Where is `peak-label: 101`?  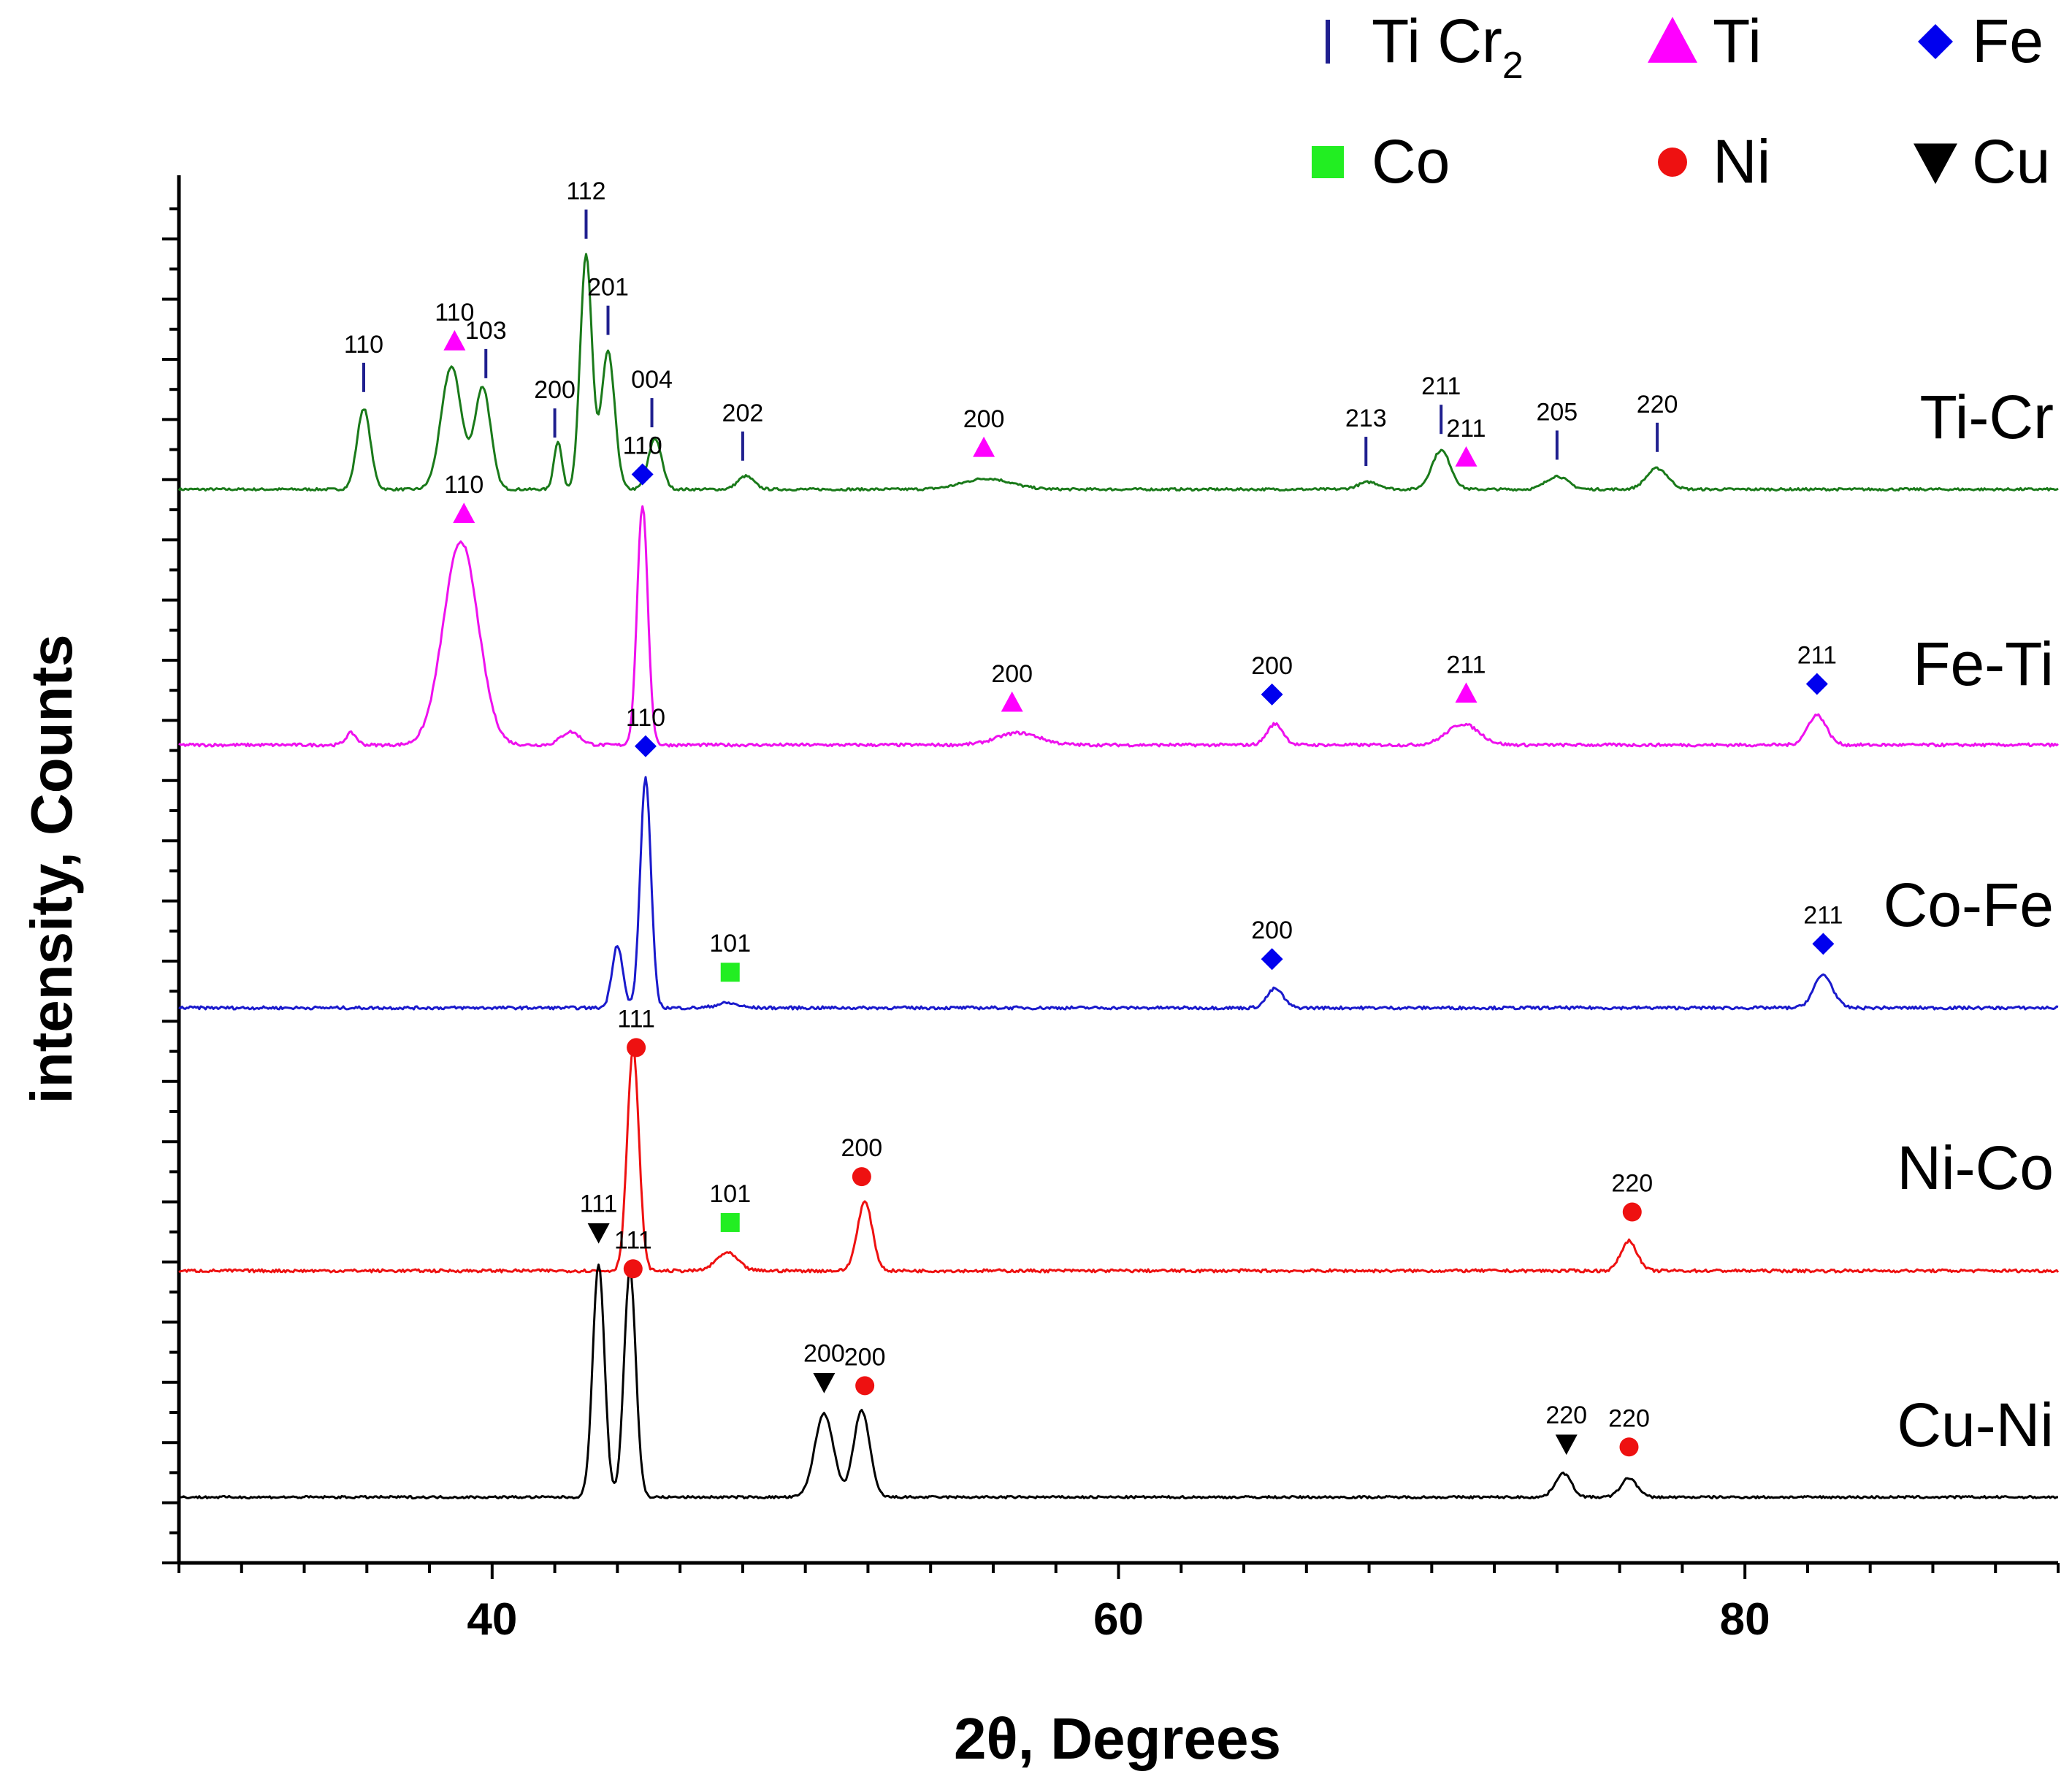
peak-label: 101 is located at coordinates (730, 1194).